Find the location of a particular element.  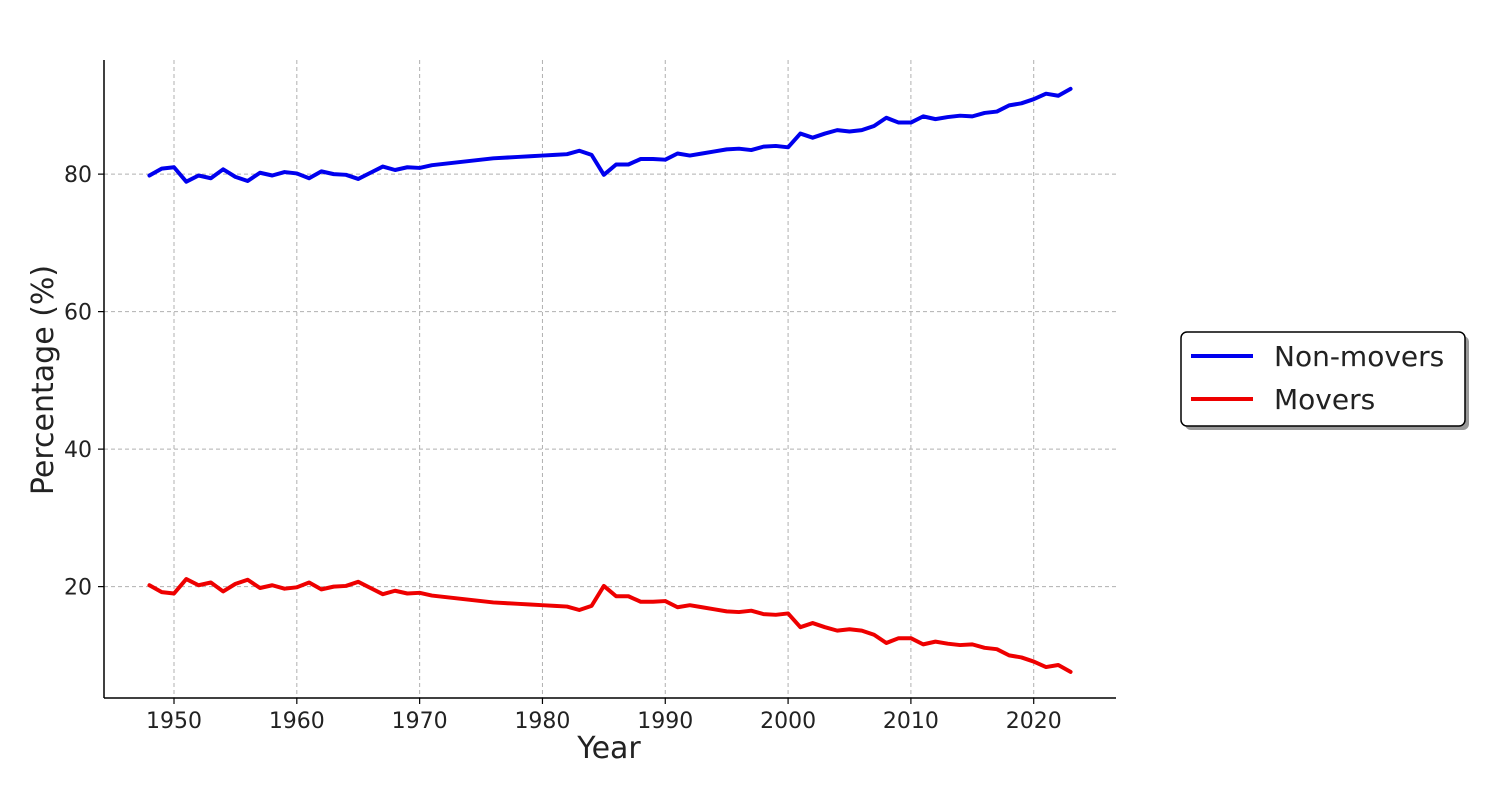

series-line-movers is located at coordinates (610, 625).